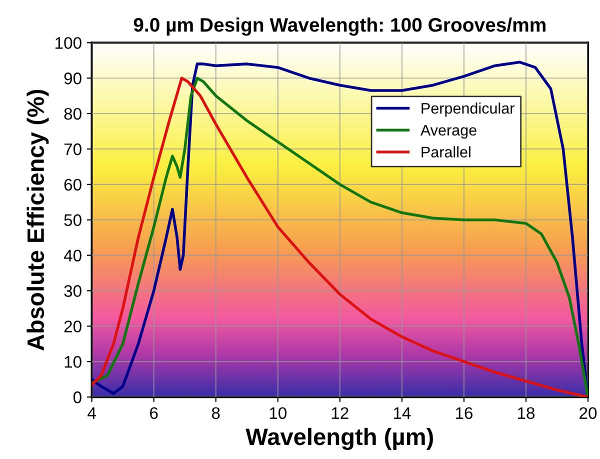 This screenshot has width=600, height=459. I want to click on y-tick-label: 40, so click(73, 256).